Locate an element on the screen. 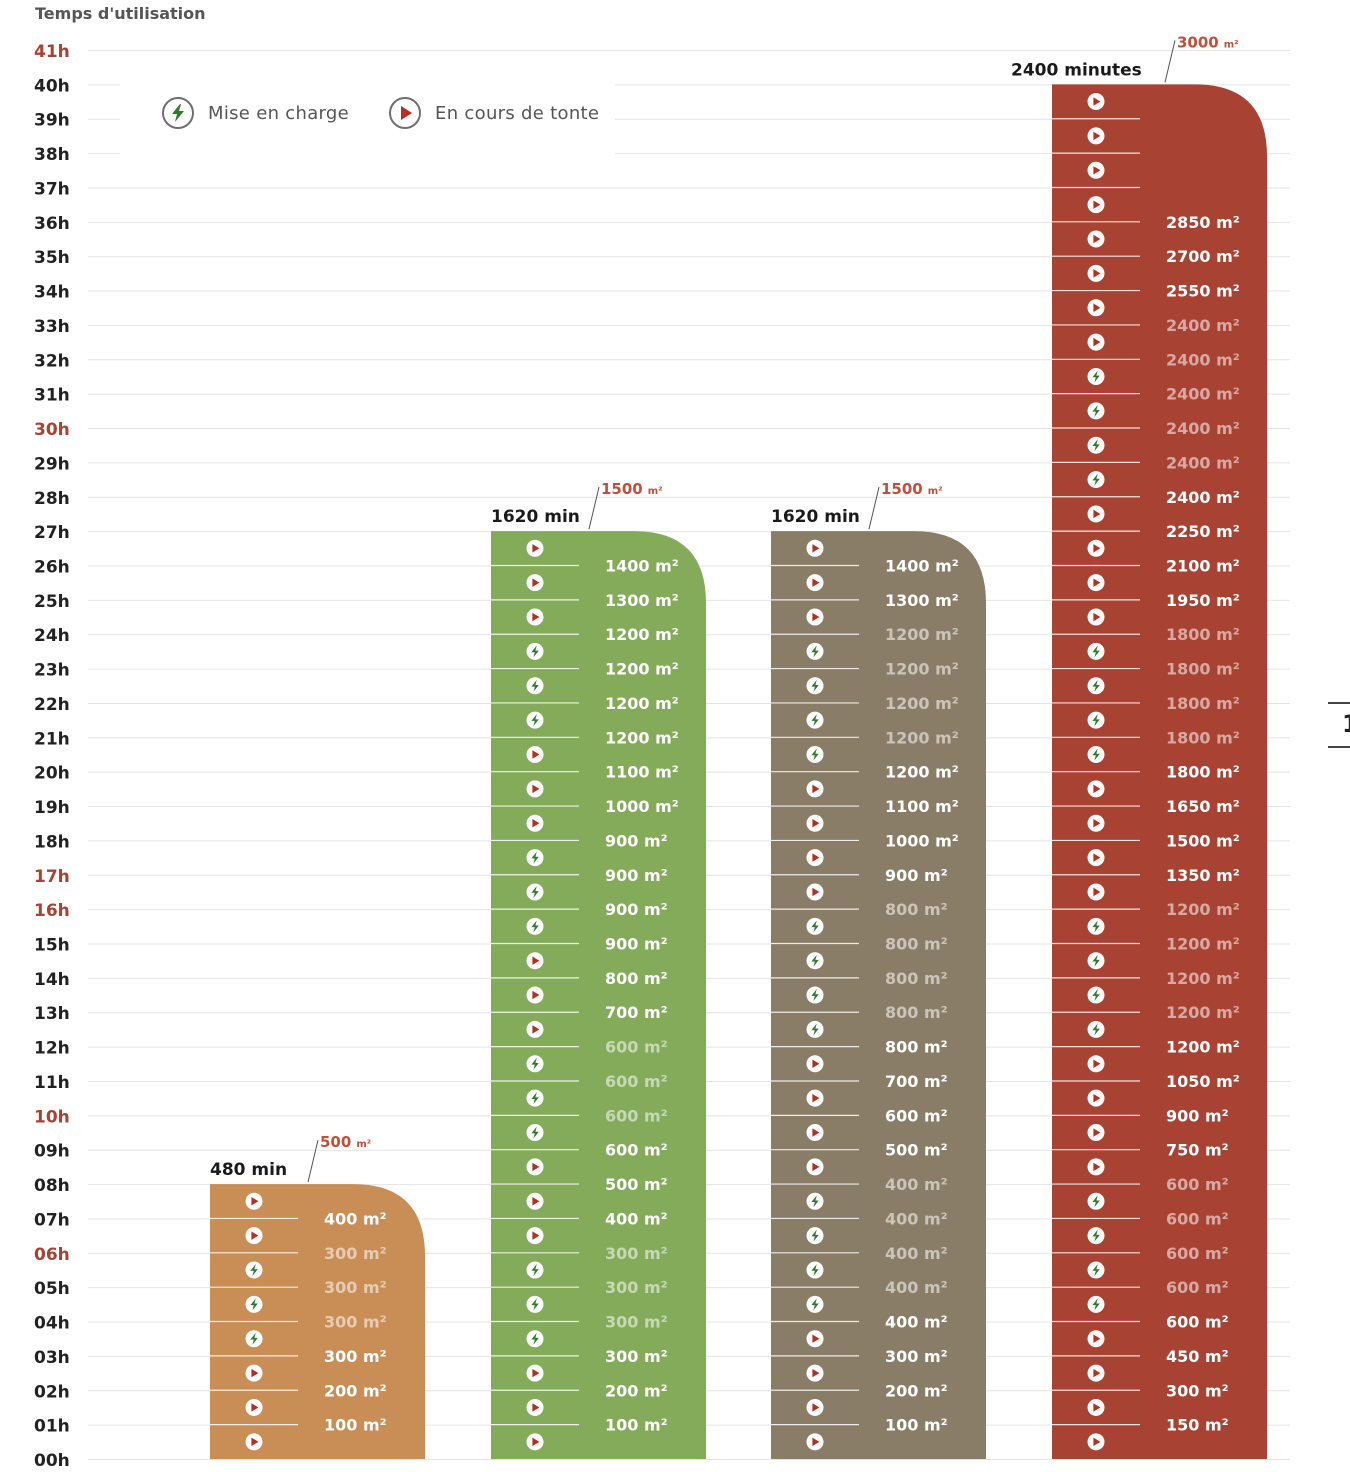 The height and width of the screenshot is (1472, 1350). step-area-label: 150 m² is located at coordinates (1197, 1425).